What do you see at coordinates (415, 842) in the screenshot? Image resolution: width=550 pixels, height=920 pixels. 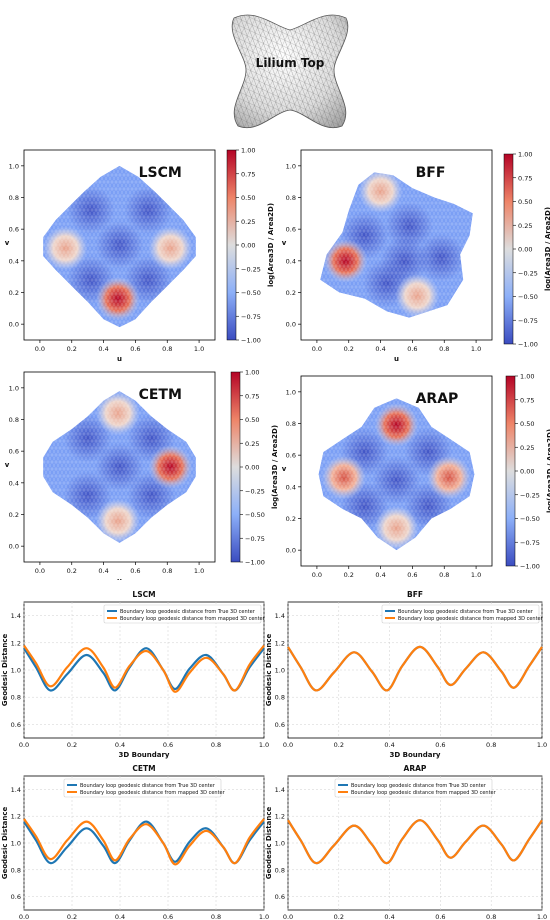 I see `series-line-mapped-center` at bounding box center [415, 842].